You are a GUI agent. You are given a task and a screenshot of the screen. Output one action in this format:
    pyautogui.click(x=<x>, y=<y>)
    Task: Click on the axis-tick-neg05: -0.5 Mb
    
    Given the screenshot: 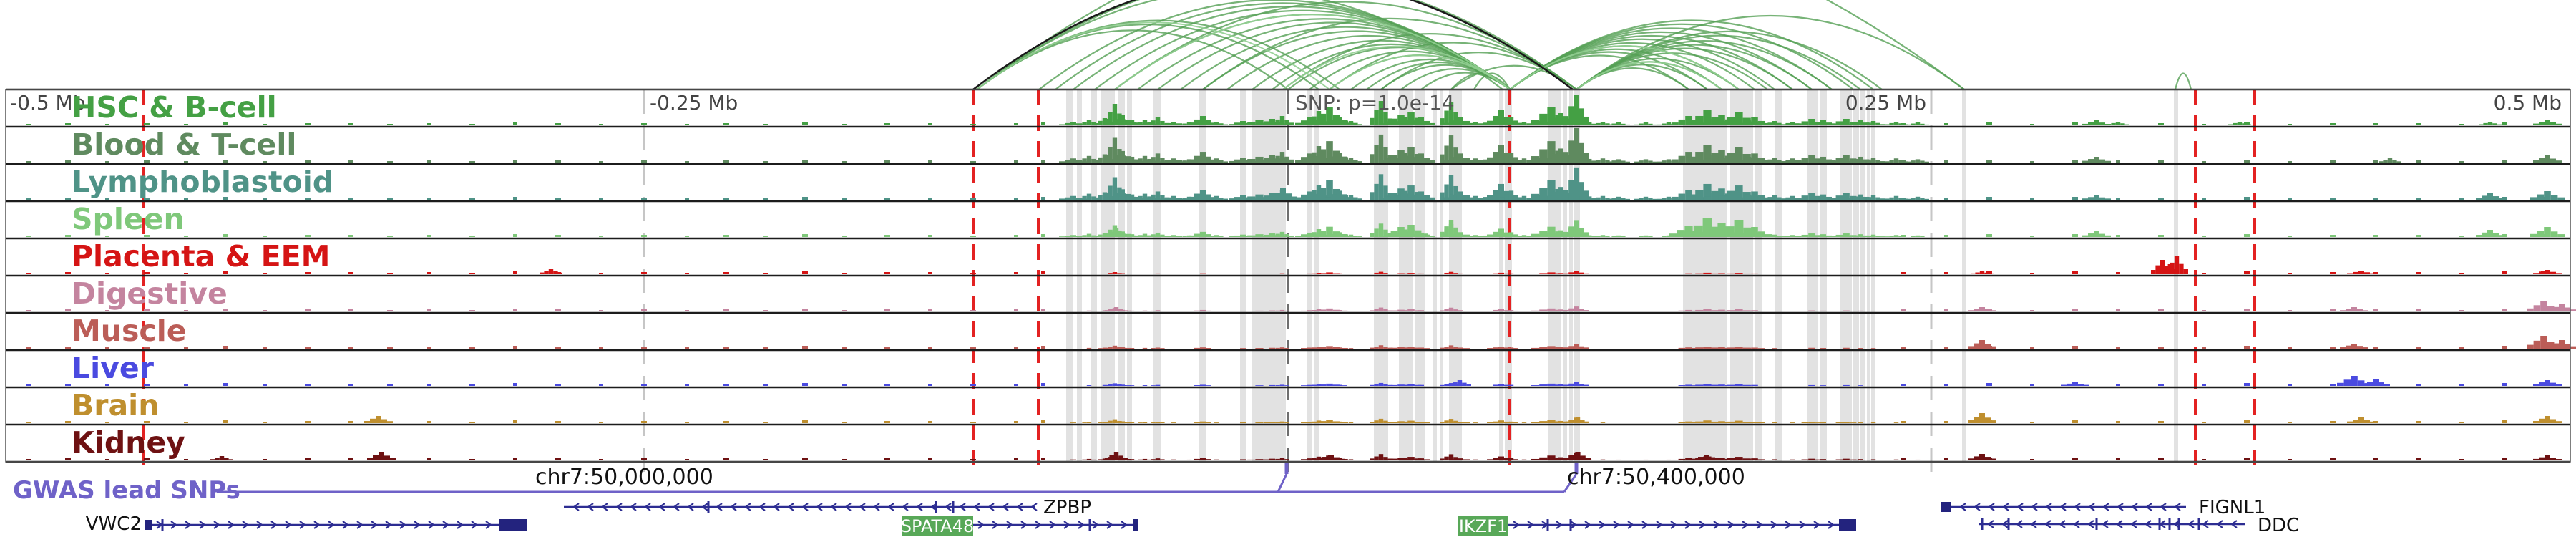 What is the action you would take?
    pyautogui.click(x=48, y=103)
    